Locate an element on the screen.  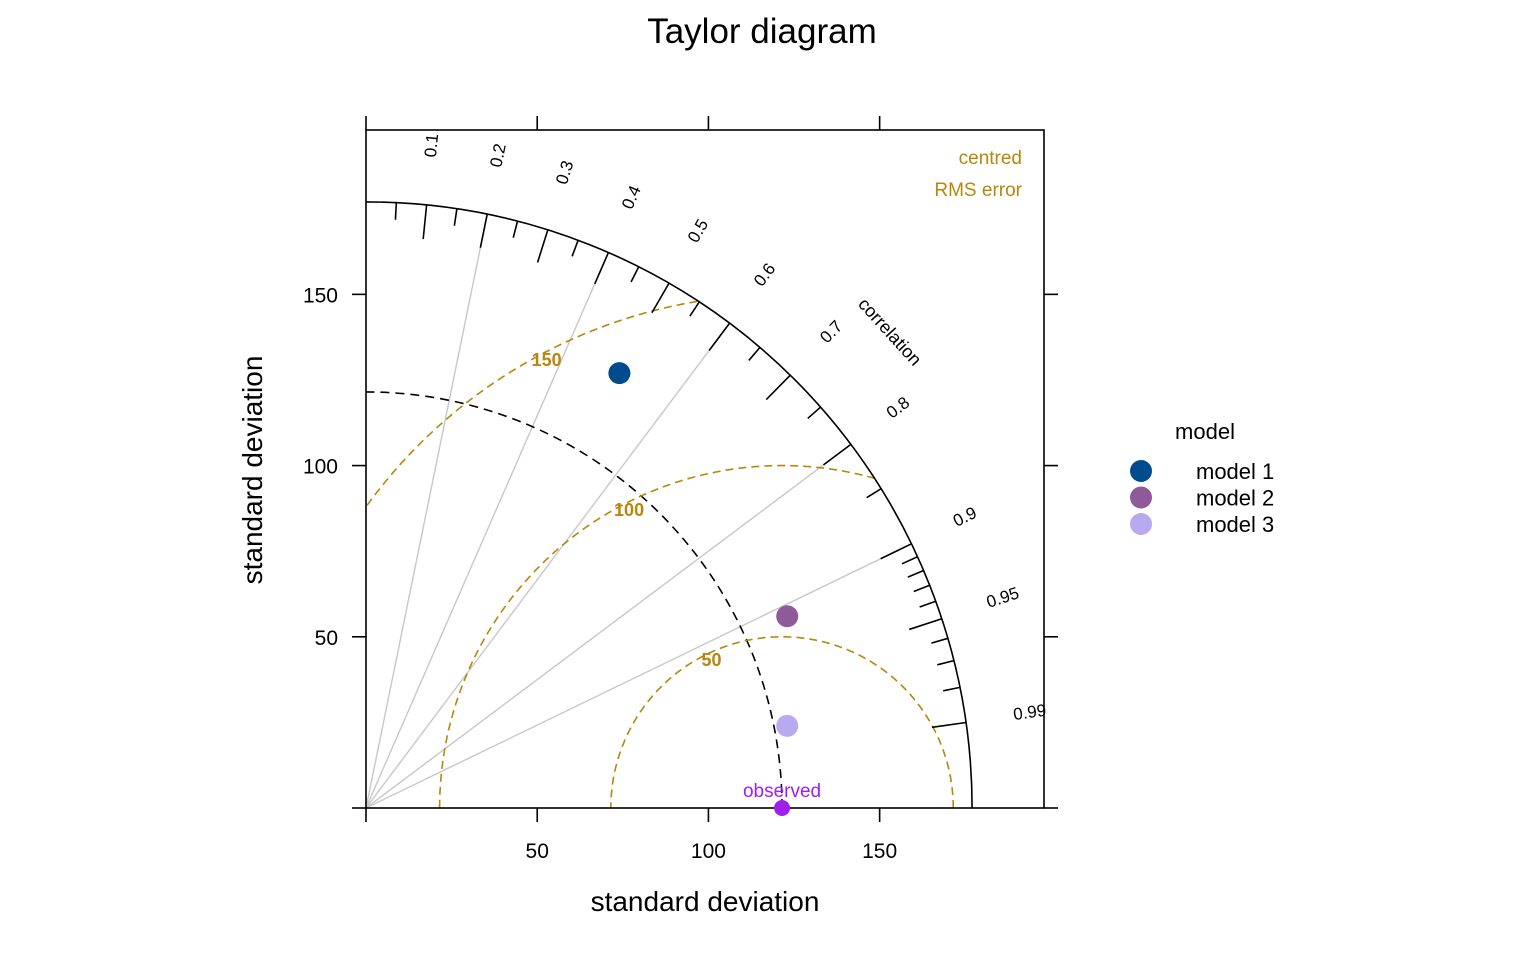
legend-label: model 3 is located at coordinates (1235, 524).